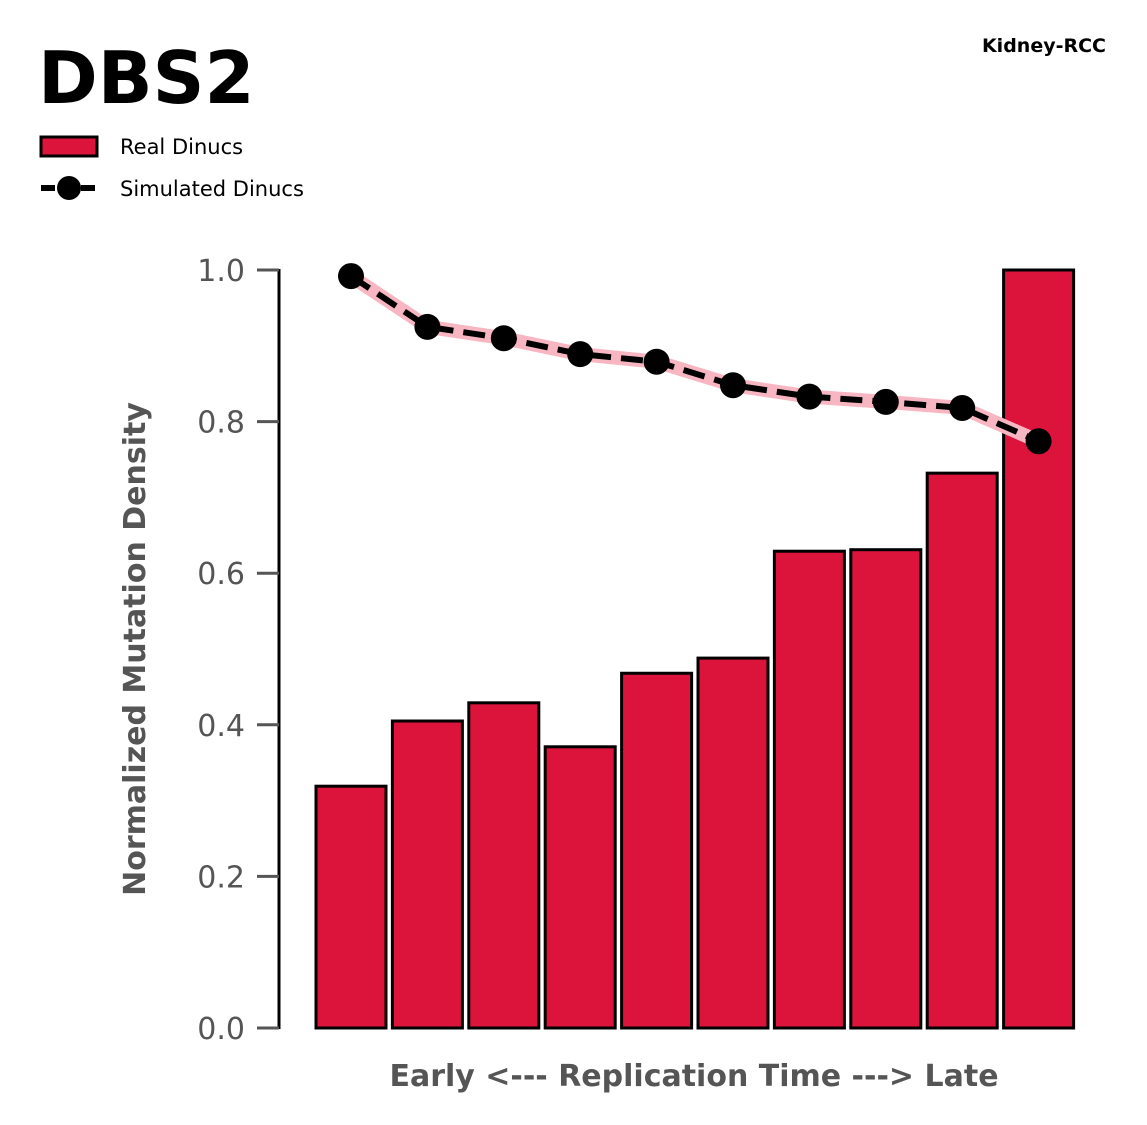 The width and height of the screenshot is (1147, 1125). What do you see at coordinates (221, 271) in the screenshot?
I see `y-tick-label: 1.0` at bounding box center [221, 271].